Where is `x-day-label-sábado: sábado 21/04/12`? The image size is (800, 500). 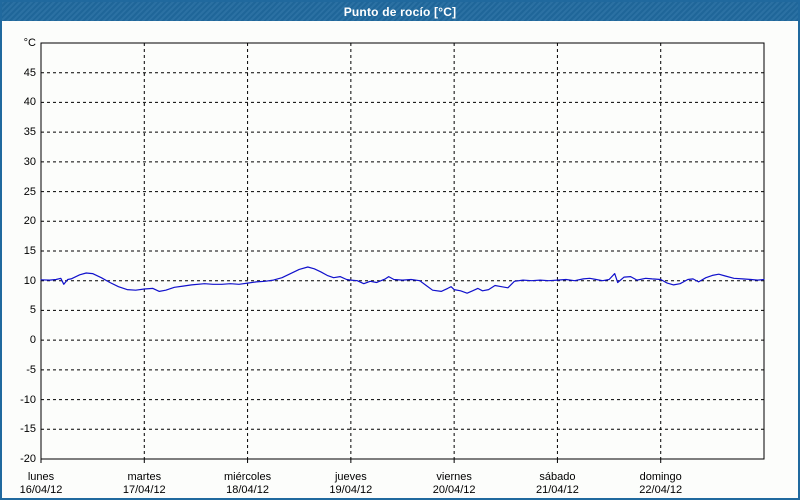 x-day-label-sábado: sábado 21/04/12 is located at coordinates (557, 484).